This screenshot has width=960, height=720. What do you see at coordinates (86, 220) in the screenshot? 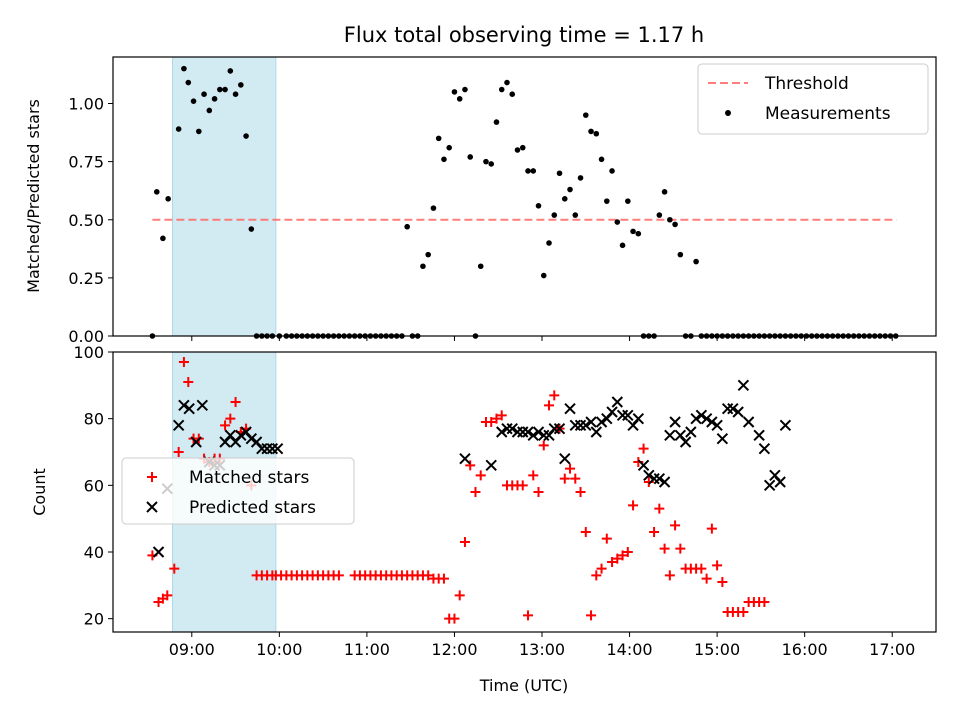
I see `y-tick-label: 0.50` at bounding box center [86, 220].